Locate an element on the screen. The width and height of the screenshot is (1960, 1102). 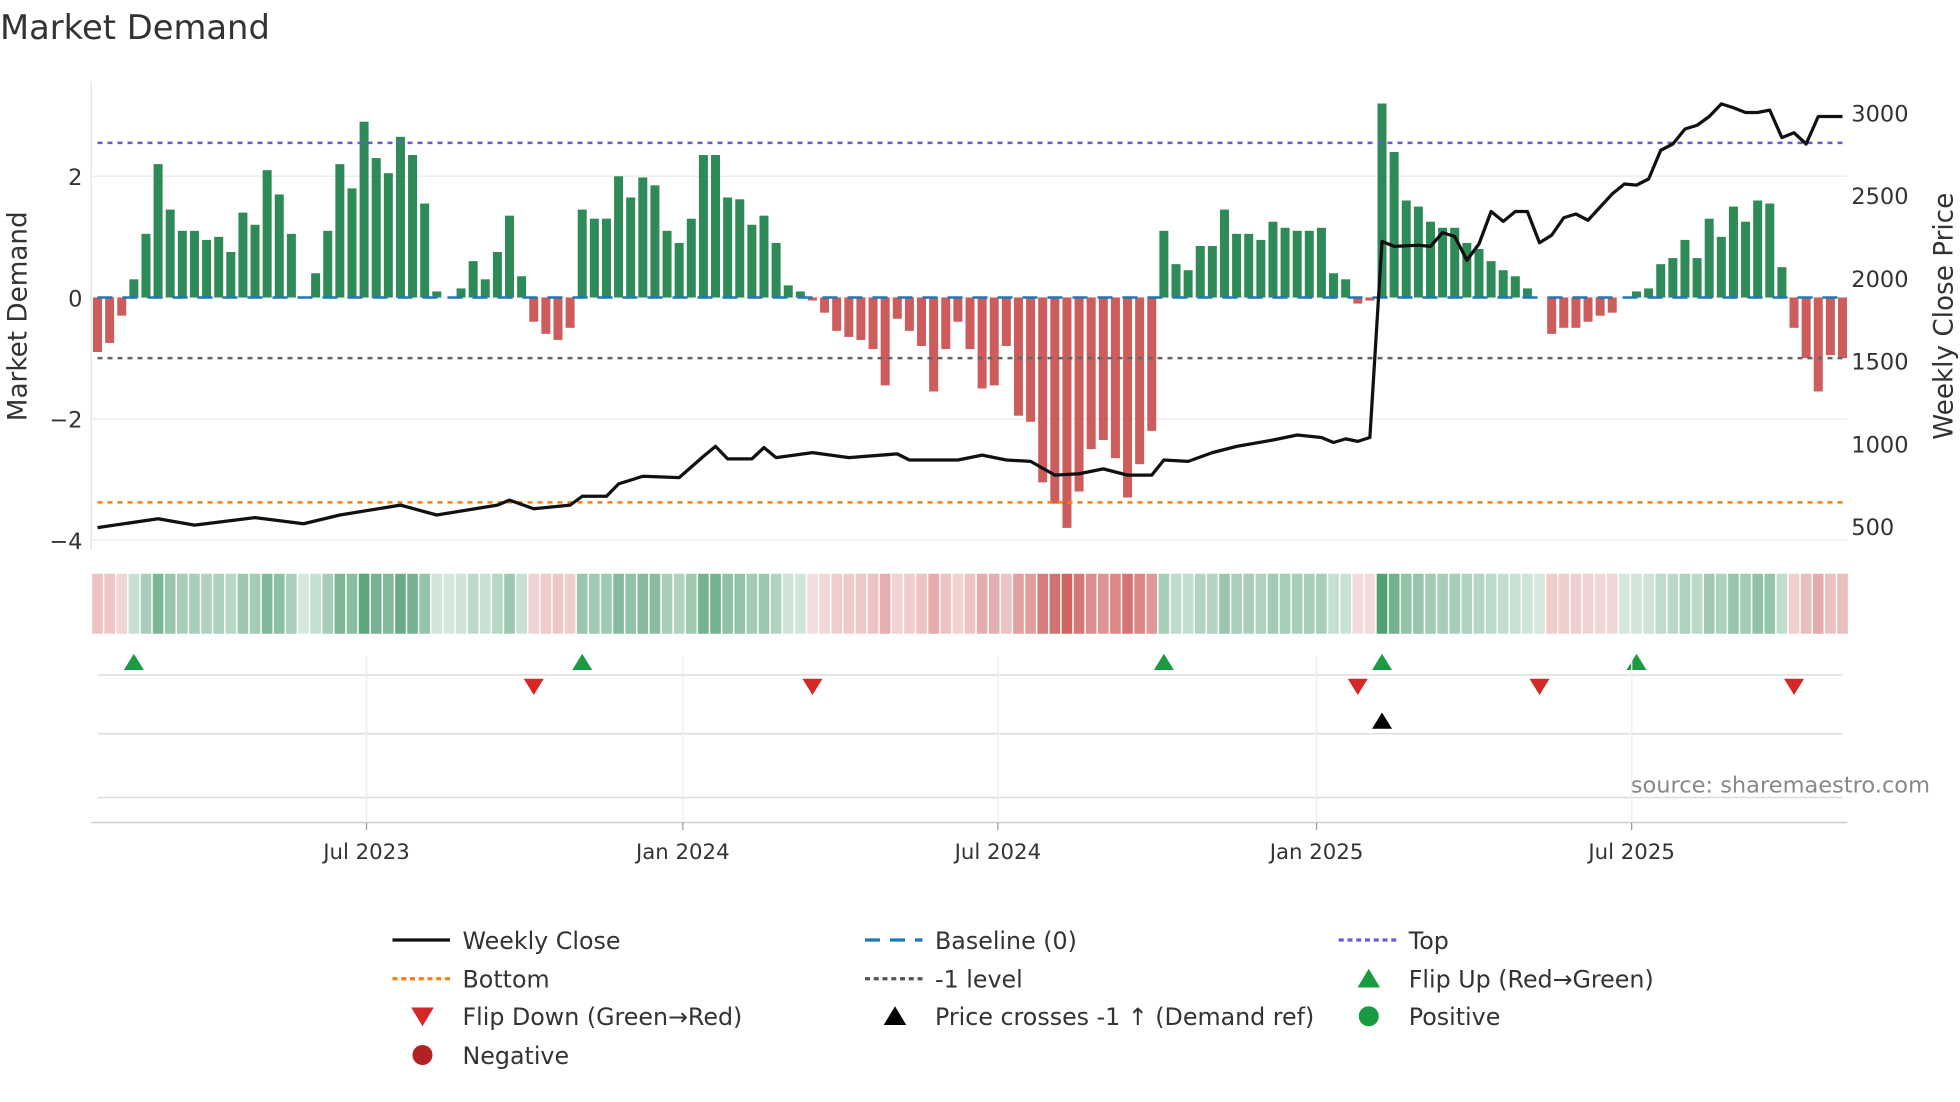
x-tick-label: Jul 2023 is located at coordinates (365, 852).